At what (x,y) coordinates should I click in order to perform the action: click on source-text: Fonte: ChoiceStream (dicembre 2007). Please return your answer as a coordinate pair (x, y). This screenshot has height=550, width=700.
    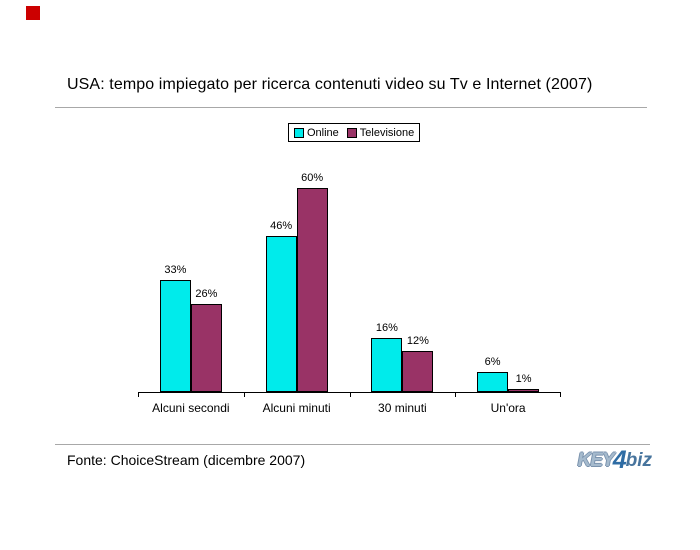
    Looking at the image, I should click on (186, 460).